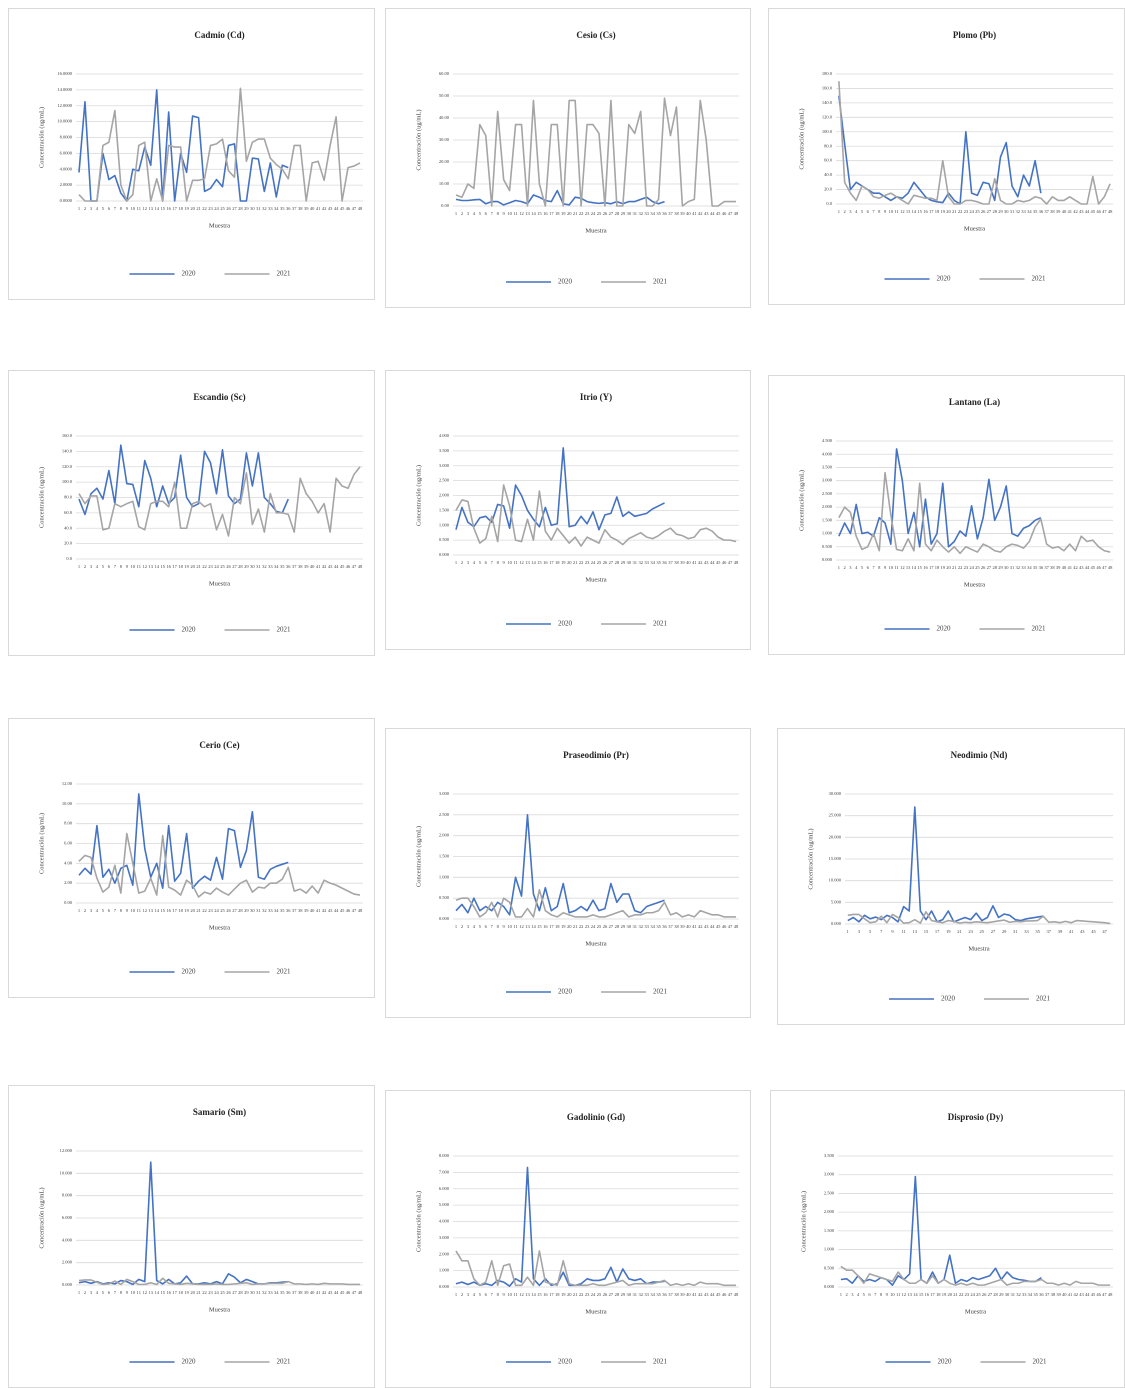  Describe the element at coordinates (444, 539) in the screenshot. I see `y-tick-label: 0.500` at that location.